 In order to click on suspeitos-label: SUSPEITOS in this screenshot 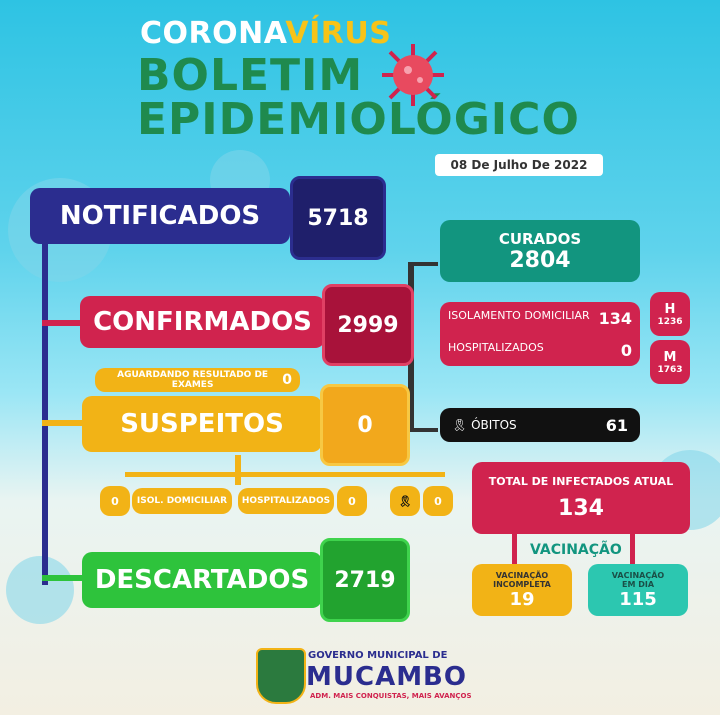, I will do `click(202, 424)`.